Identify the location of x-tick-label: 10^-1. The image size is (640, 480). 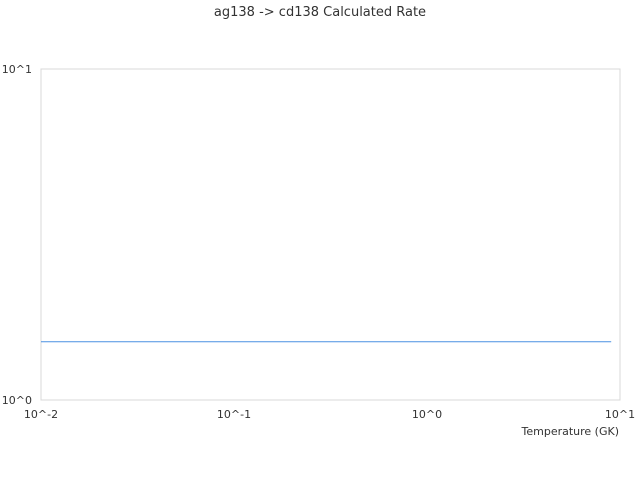
(234, 414).